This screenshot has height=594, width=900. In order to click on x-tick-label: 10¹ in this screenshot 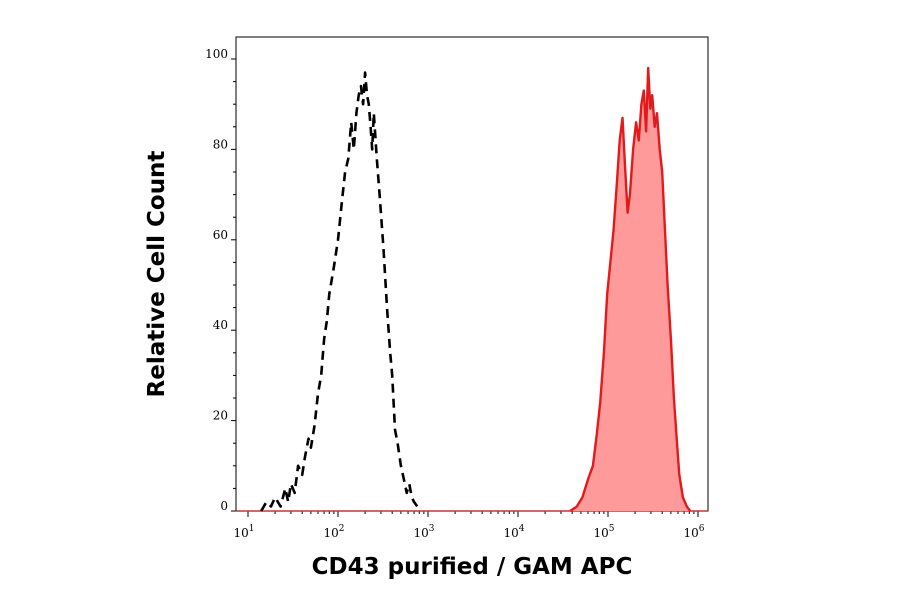, I will do `click(243, 532)`.